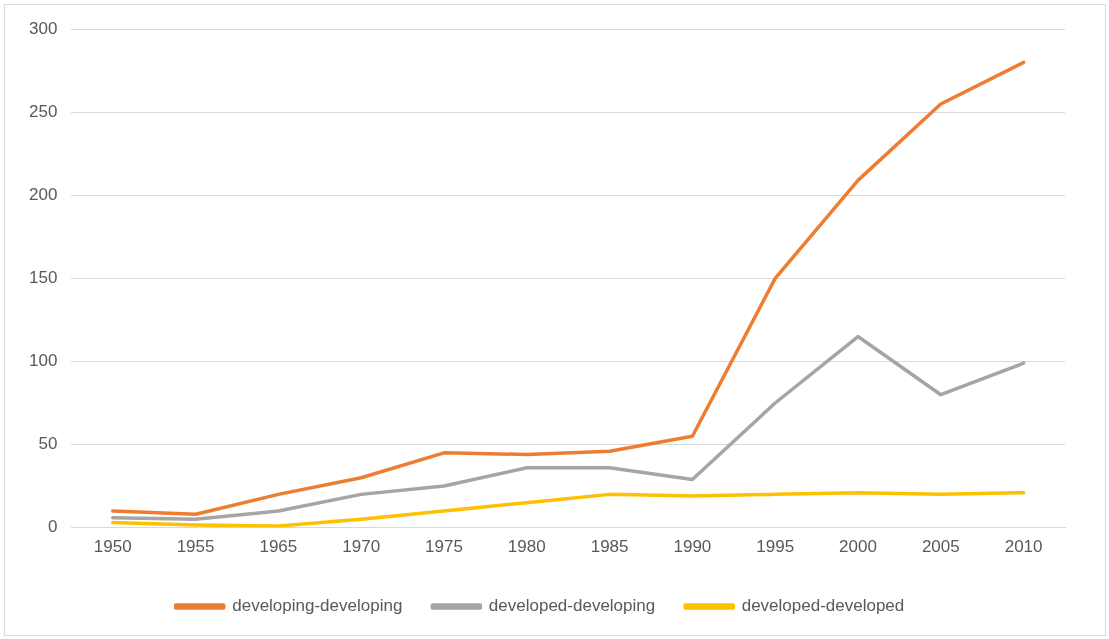  What do you see at coordinates (444, 547) in the screenshot?
I see `x-tick-label: 1975` at bounding box center [444, 547].